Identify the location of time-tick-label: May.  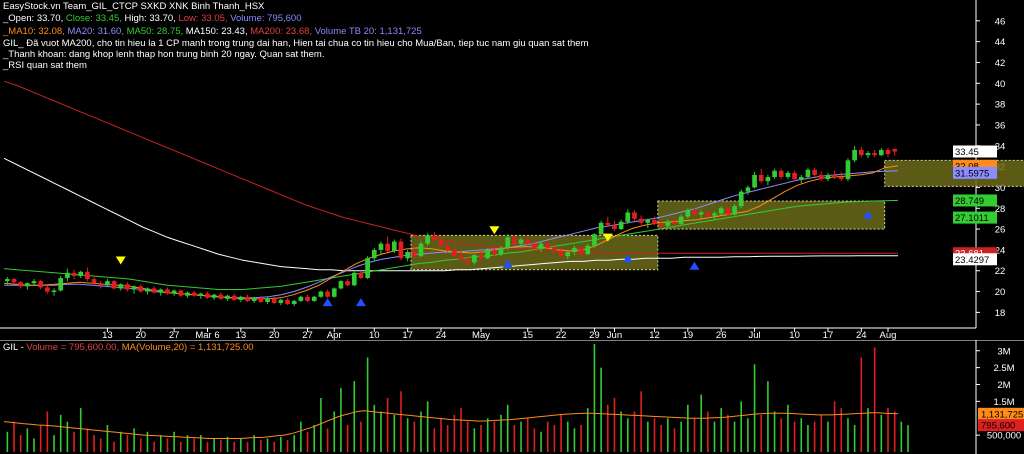
(481, 335).